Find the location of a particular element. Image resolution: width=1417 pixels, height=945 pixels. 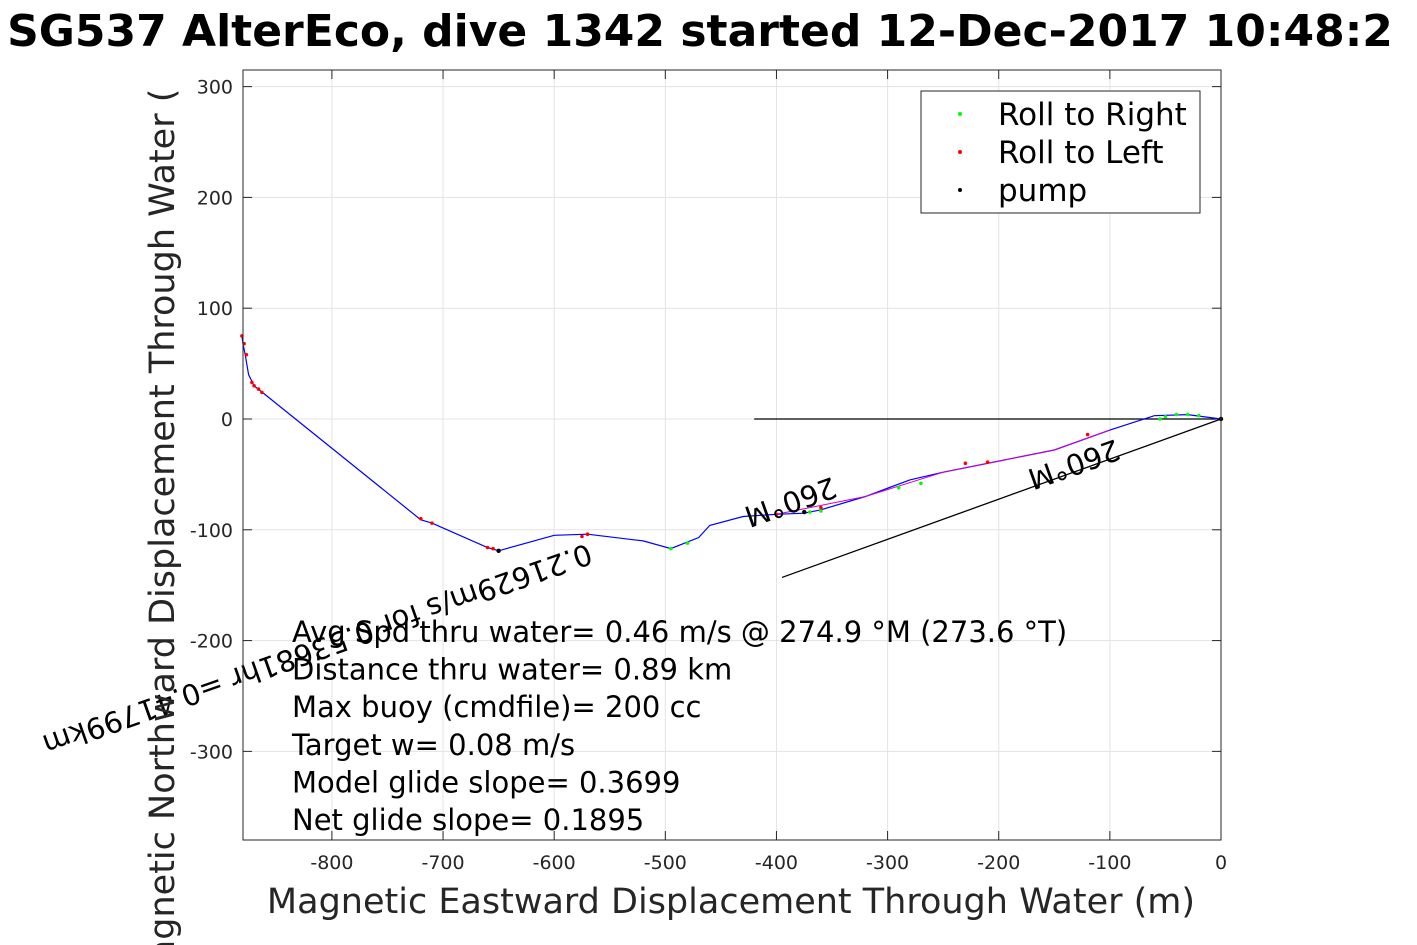

legend-label-roll-to-left: Roll to Left is located at coordinates (1081, 153).